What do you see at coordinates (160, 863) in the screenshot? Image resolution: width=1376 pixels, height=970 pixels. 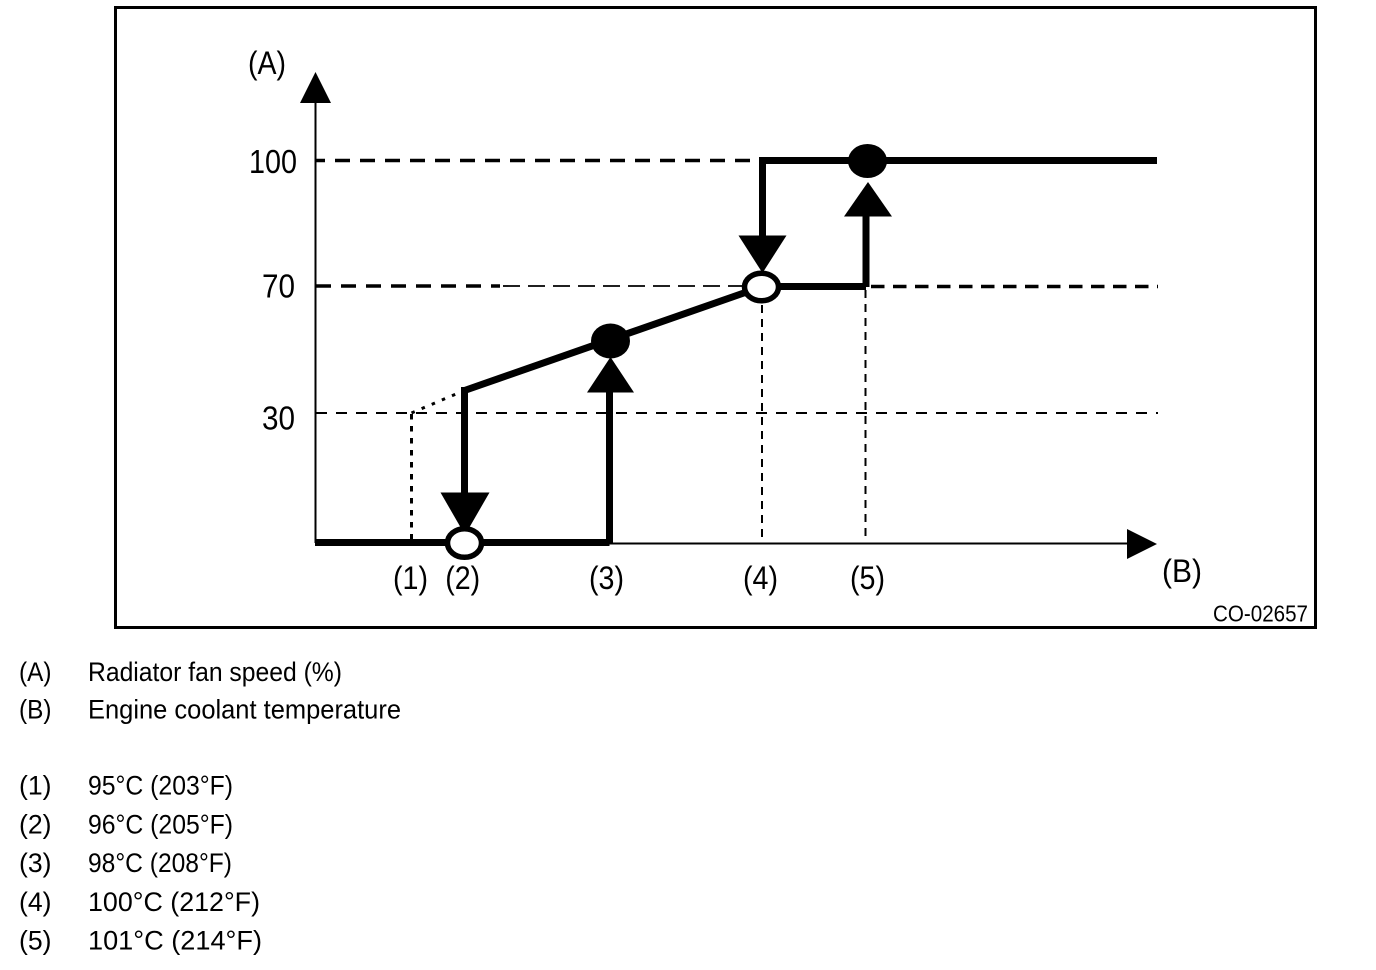 I see `svg-text: 98°C (208°F)` at bounding box center [160, 863].